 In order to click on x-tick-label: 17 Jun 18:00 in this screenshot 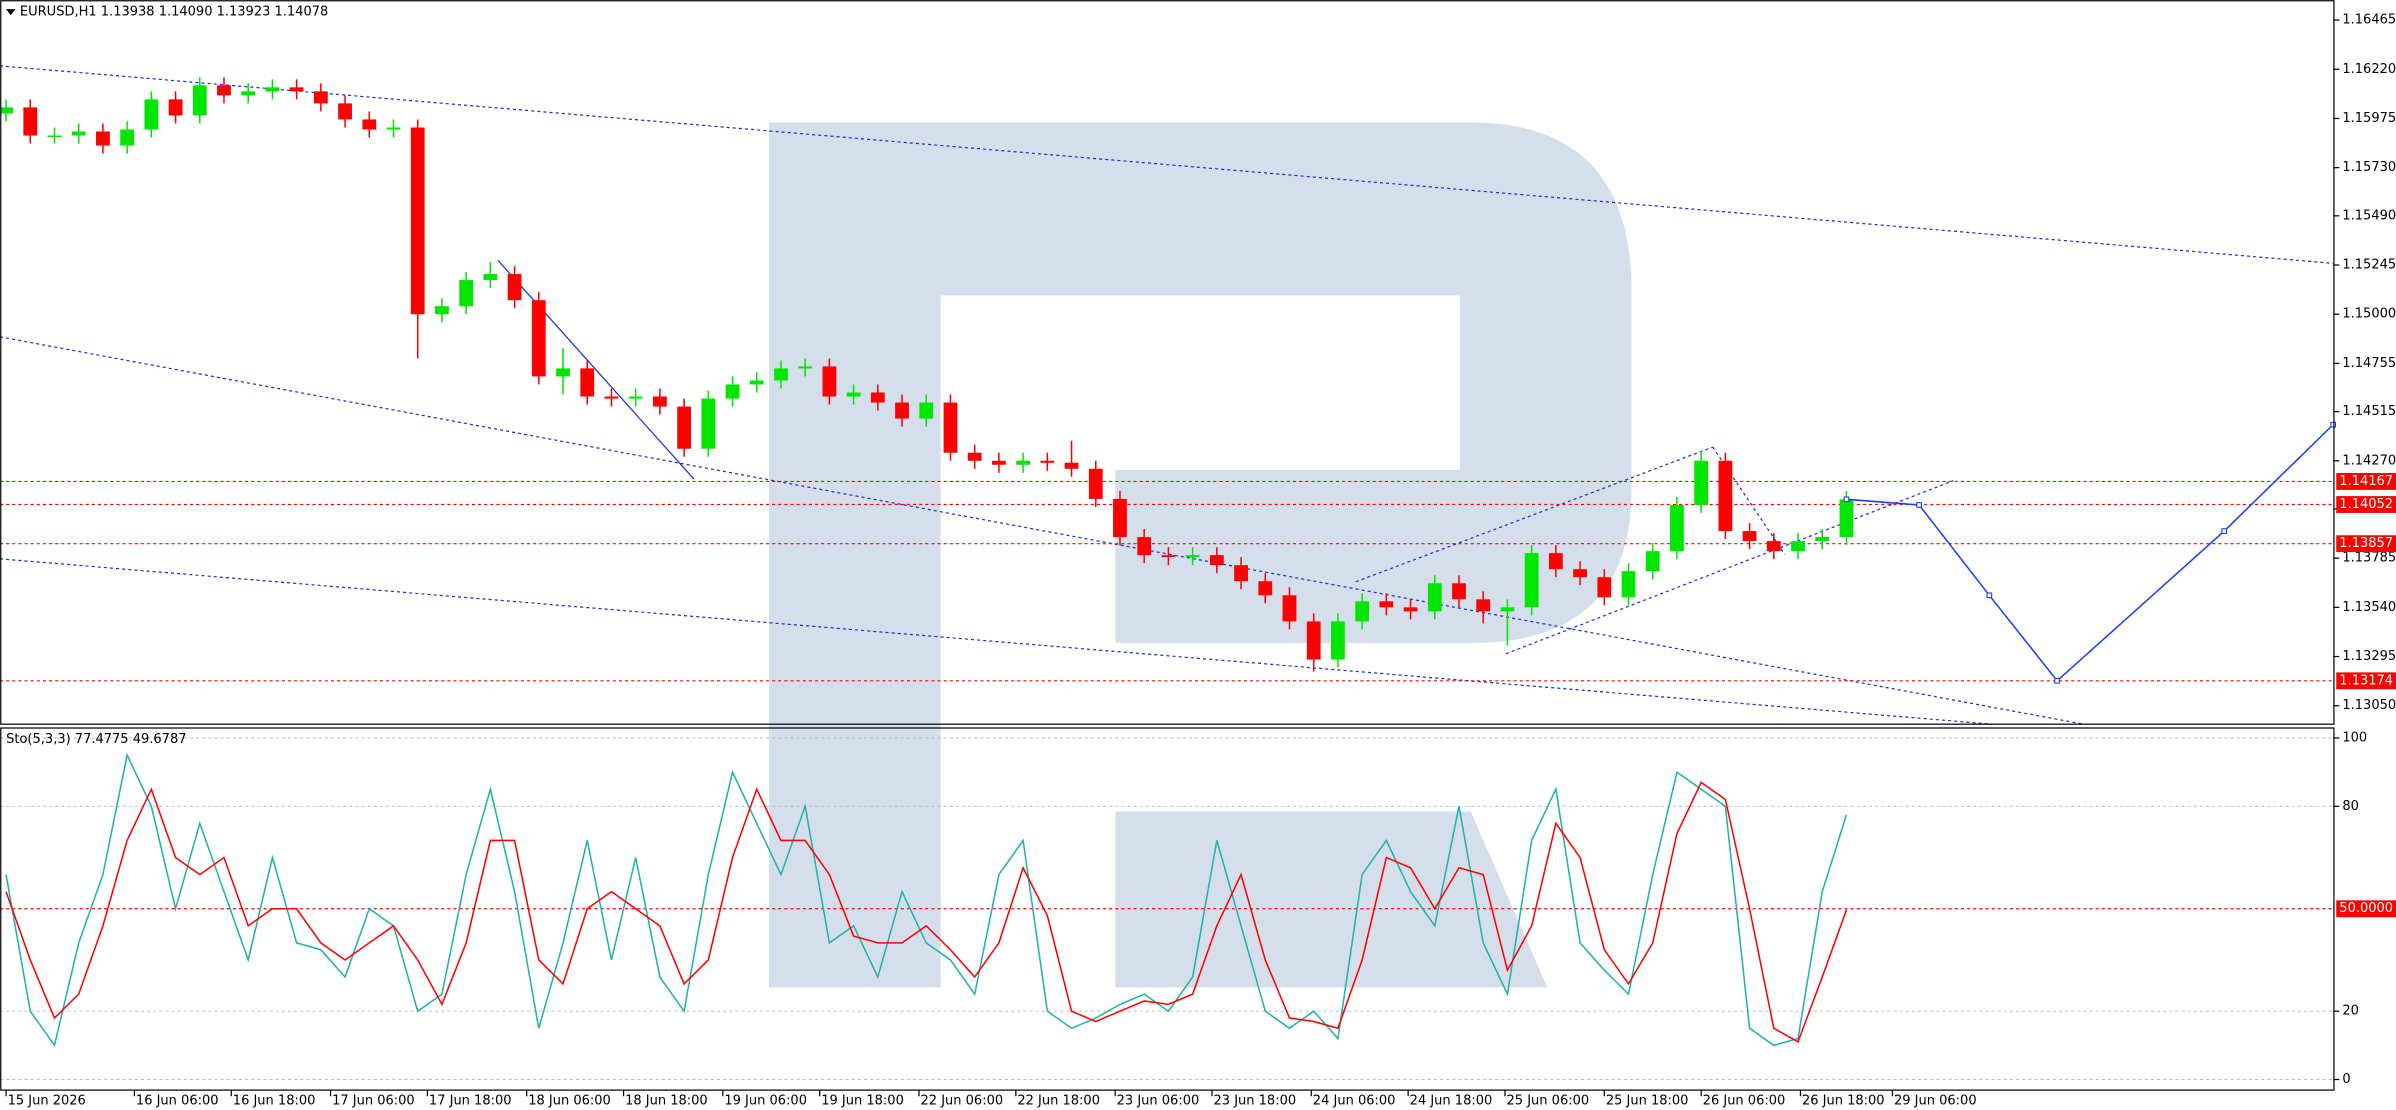, I will do `click(470, 1100)`.